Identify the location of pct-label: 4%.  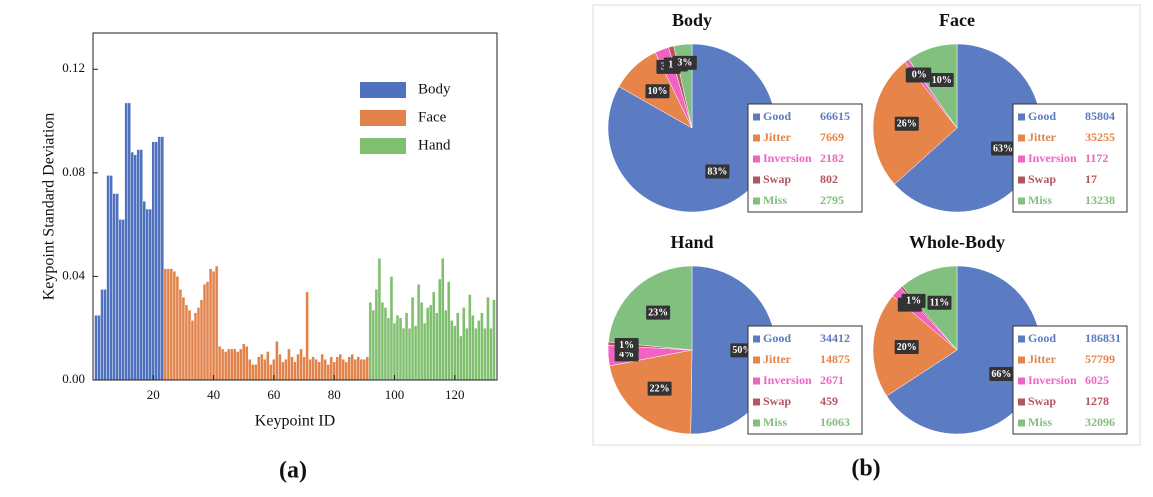
(626, 354).